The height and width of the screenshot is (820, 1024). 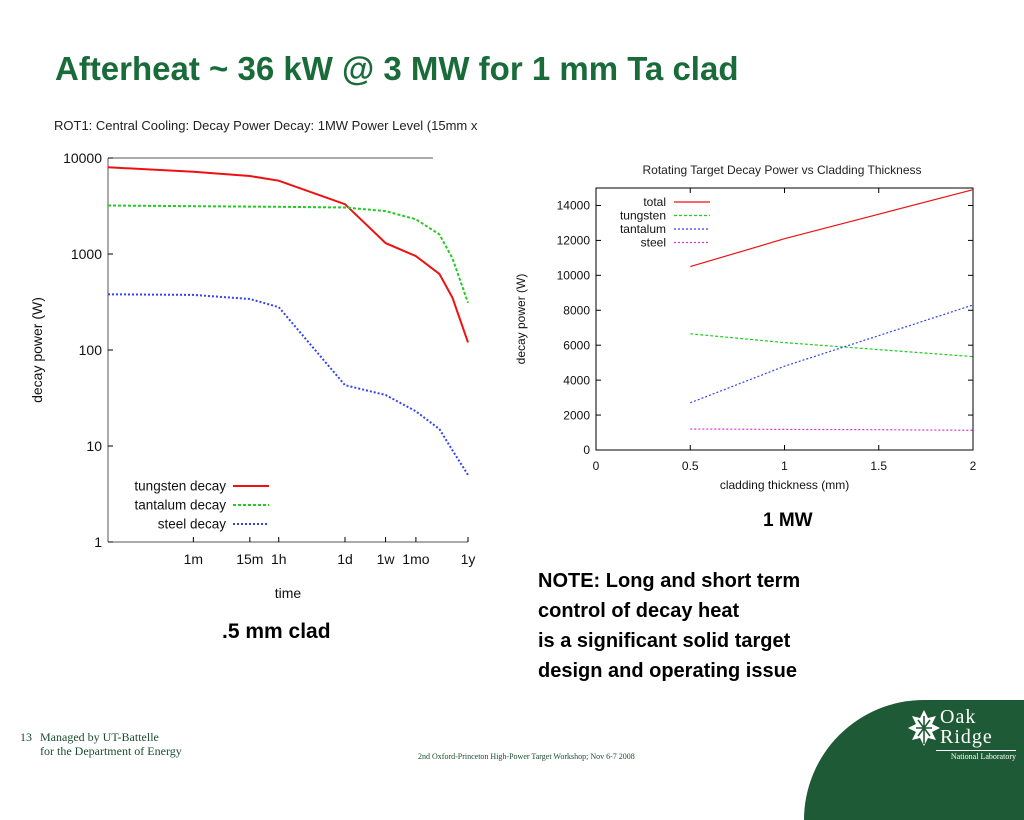 I want to click on legend-label: total, so click(x=654, y=202).